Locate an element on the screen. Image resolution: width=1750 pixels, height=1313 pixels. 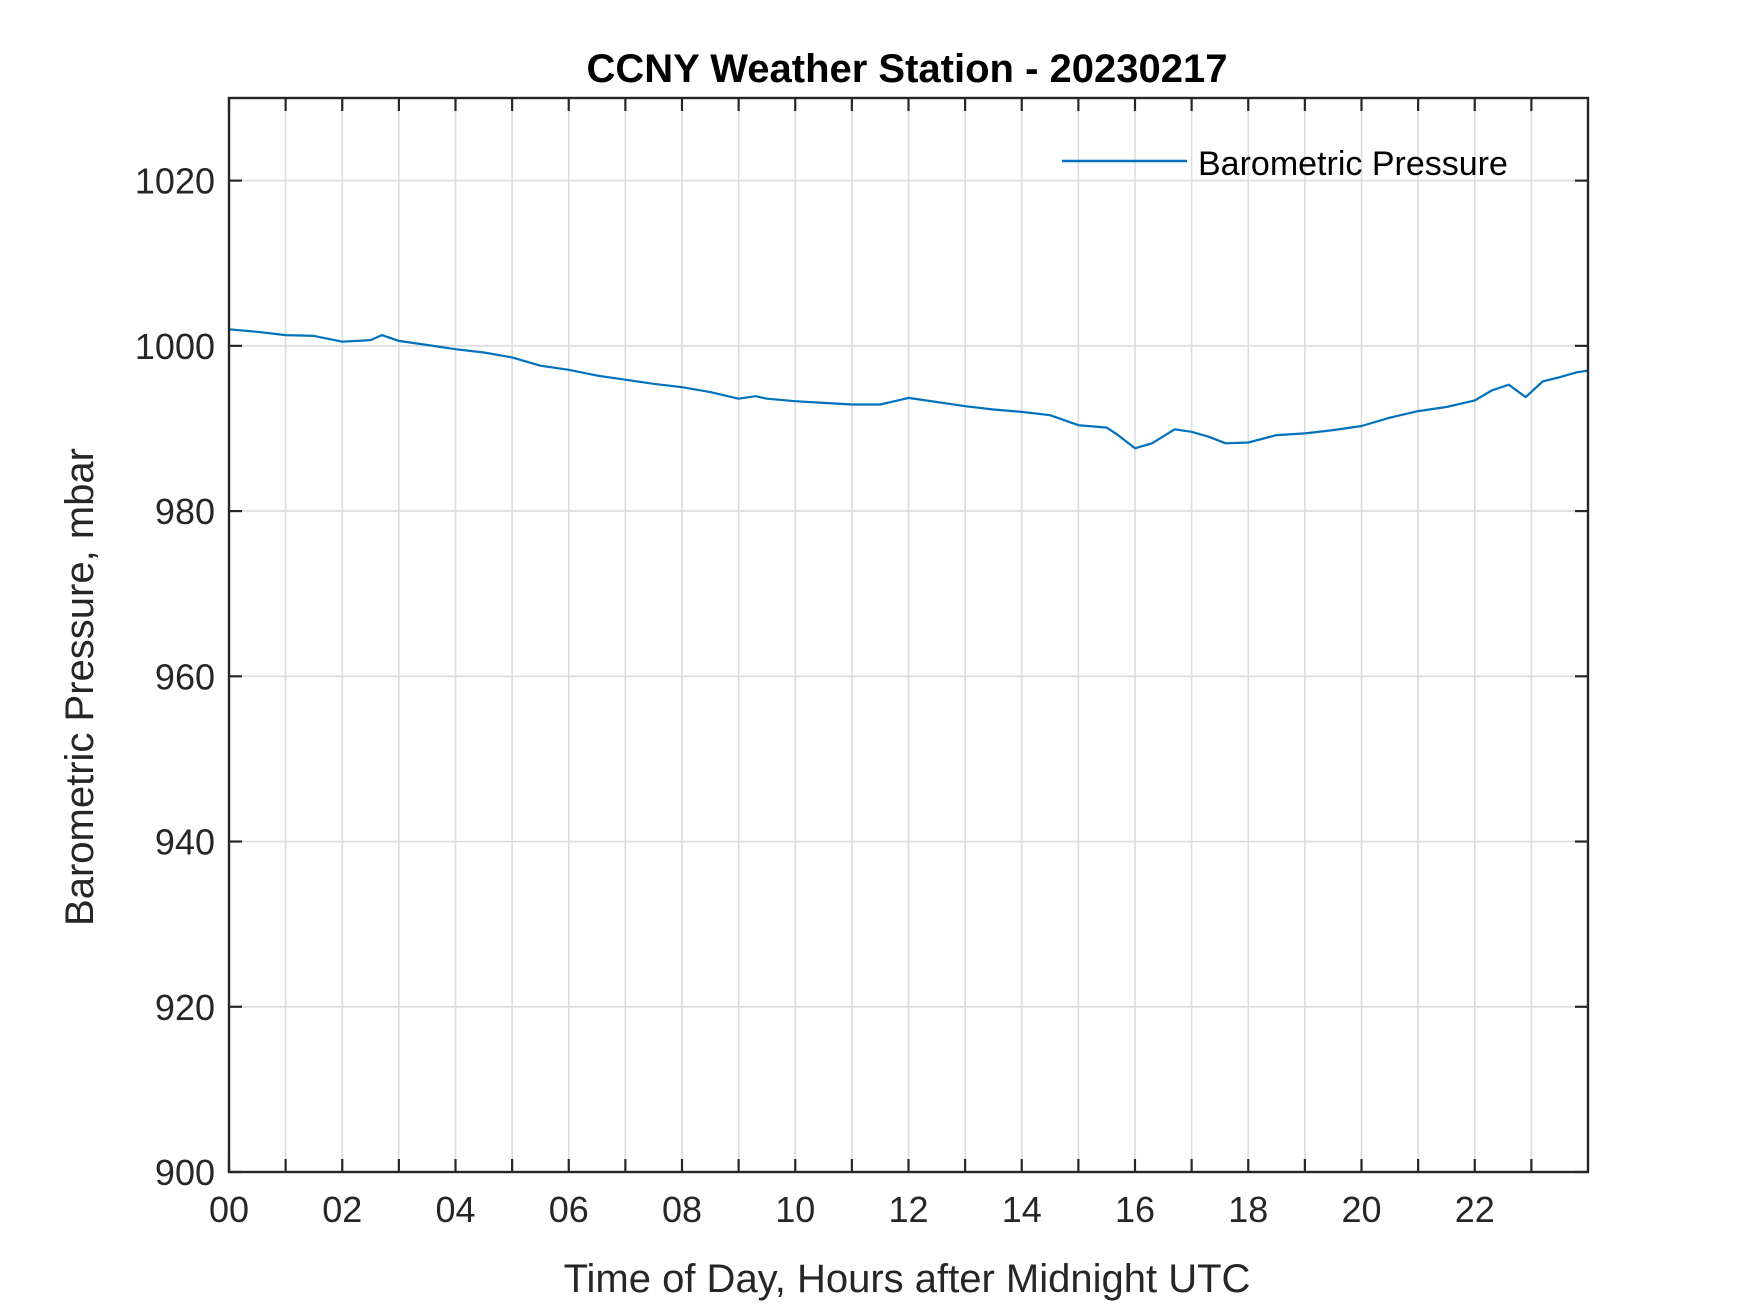
y-tick-labels: 900 920 940 960 980 1000 1020 is located at coordinates (175, 677).